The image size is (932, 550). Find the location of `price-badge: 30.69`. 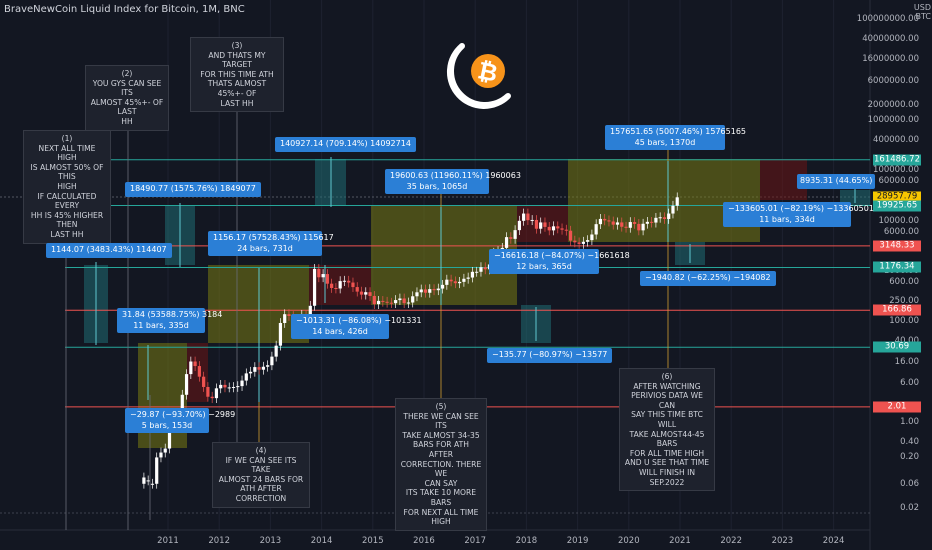

price-badge: 30.69 is located at coordinates (897, 347).